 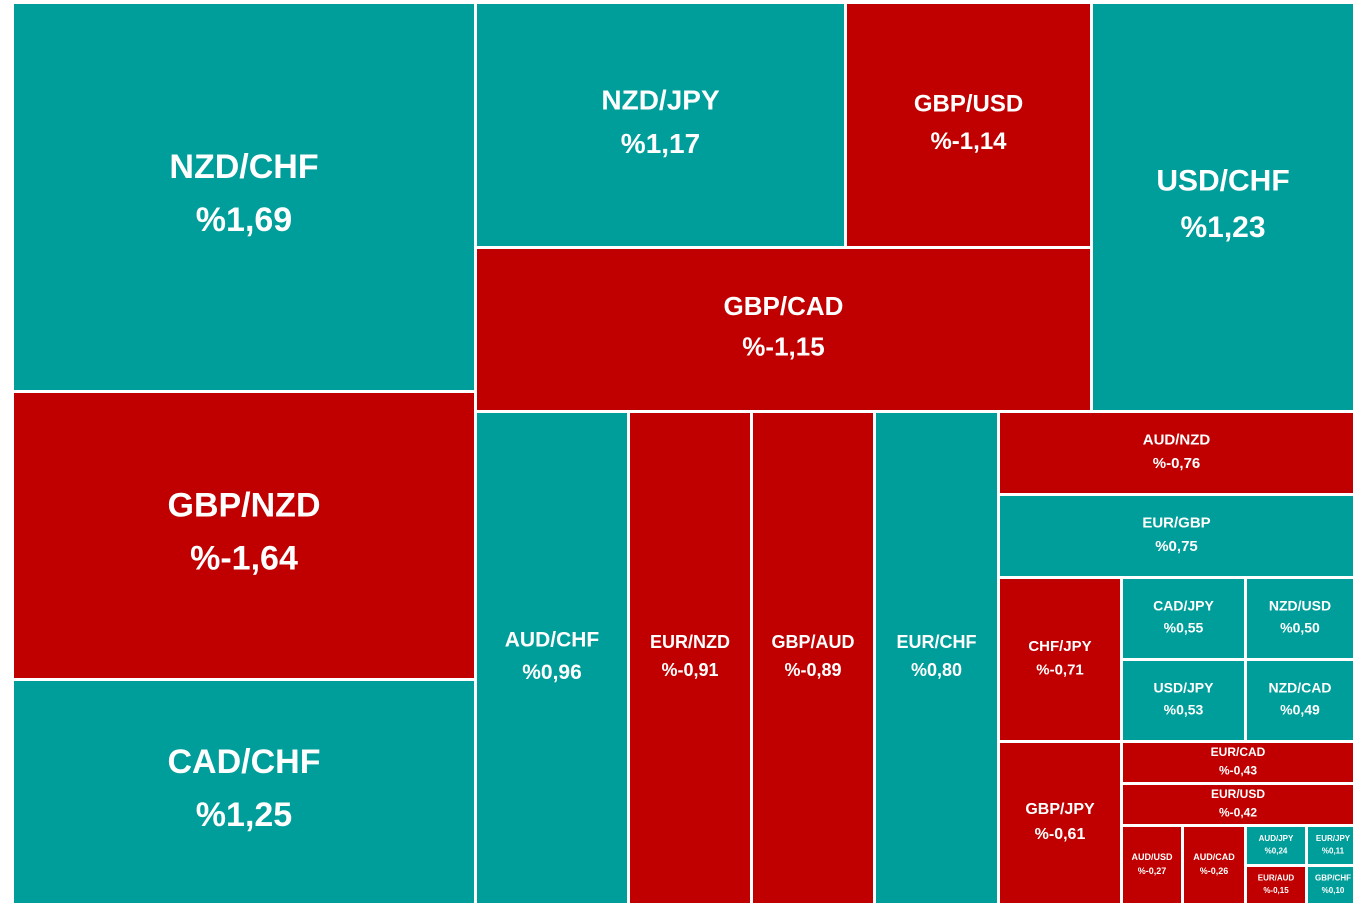 I want to click on tile-value: %-0,43, so click(x=1238, y=771).